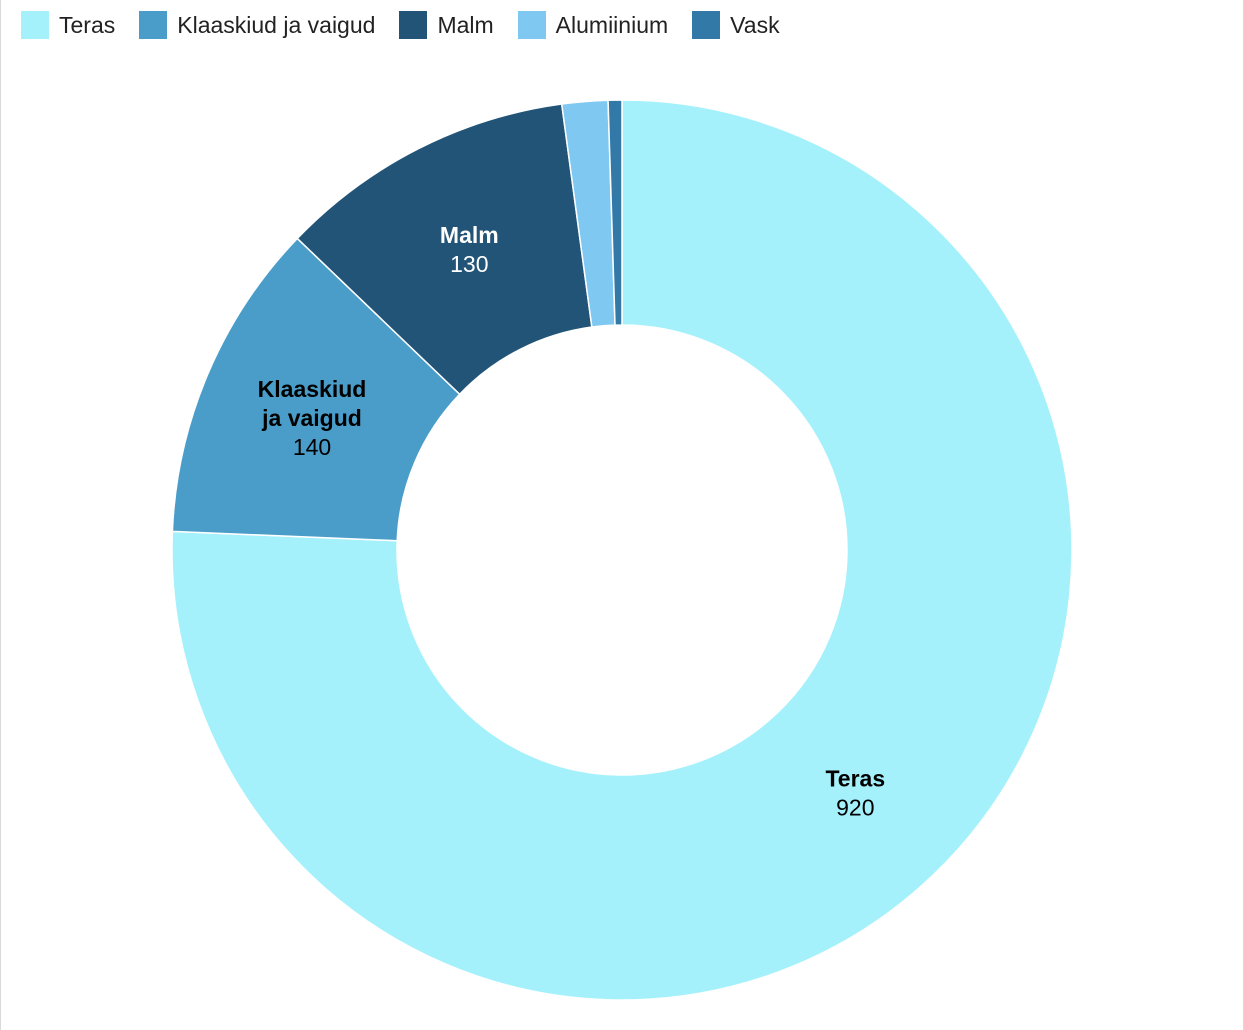 The image size is (1244, 1030). I want to click on donut-slice-vask, so click(615, 212).